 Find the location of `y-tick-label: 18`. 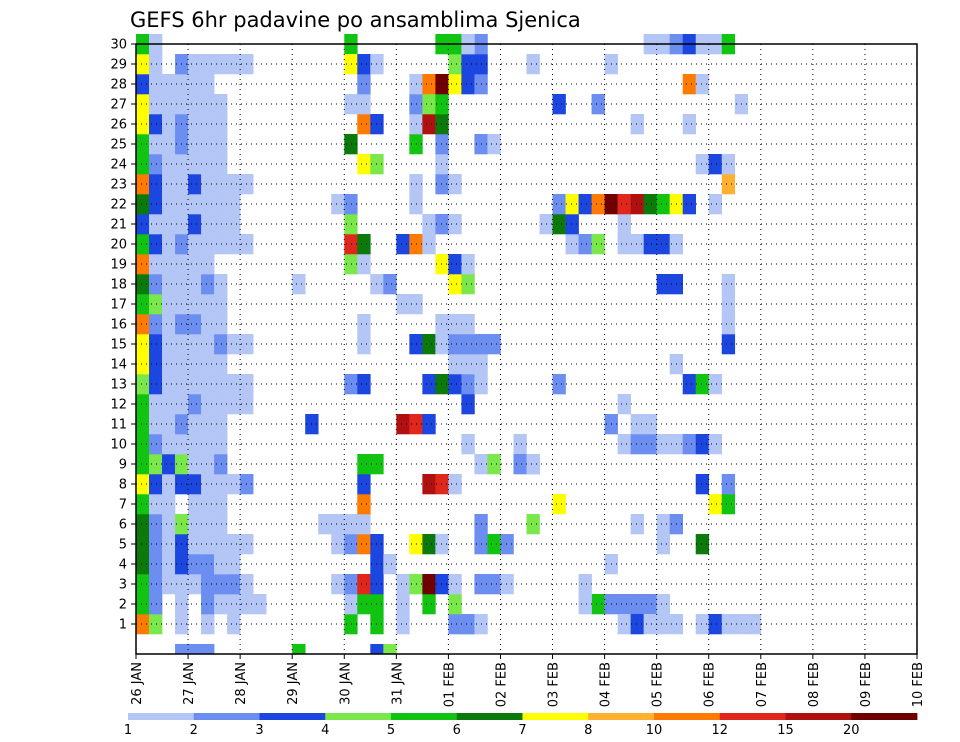

y-tick-label: 18 is located at coordinates (118, 285).